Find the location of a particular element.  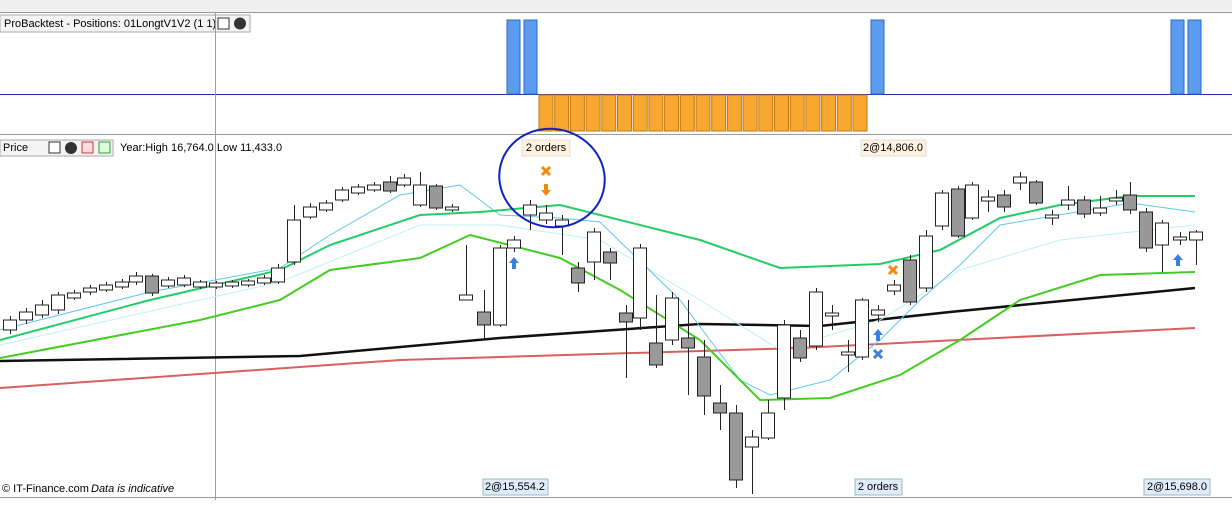

panel-header is located at coordinates (125, 23).